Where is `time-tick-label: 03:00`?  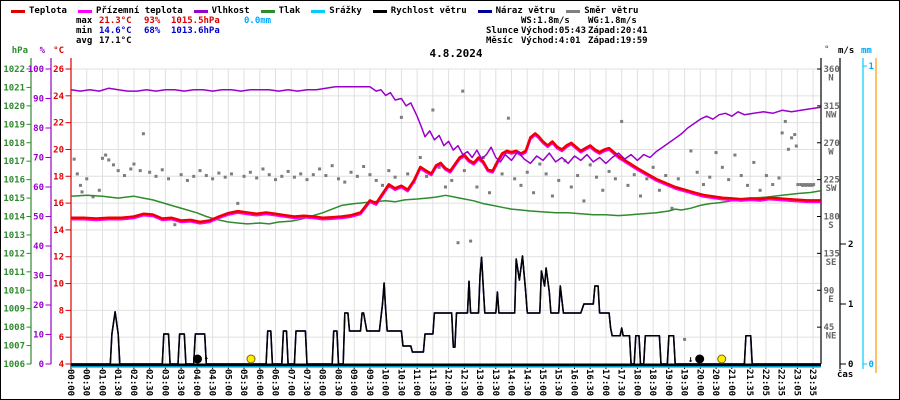 time-tick-label: 03:00 is located at coordinates (164, 382).